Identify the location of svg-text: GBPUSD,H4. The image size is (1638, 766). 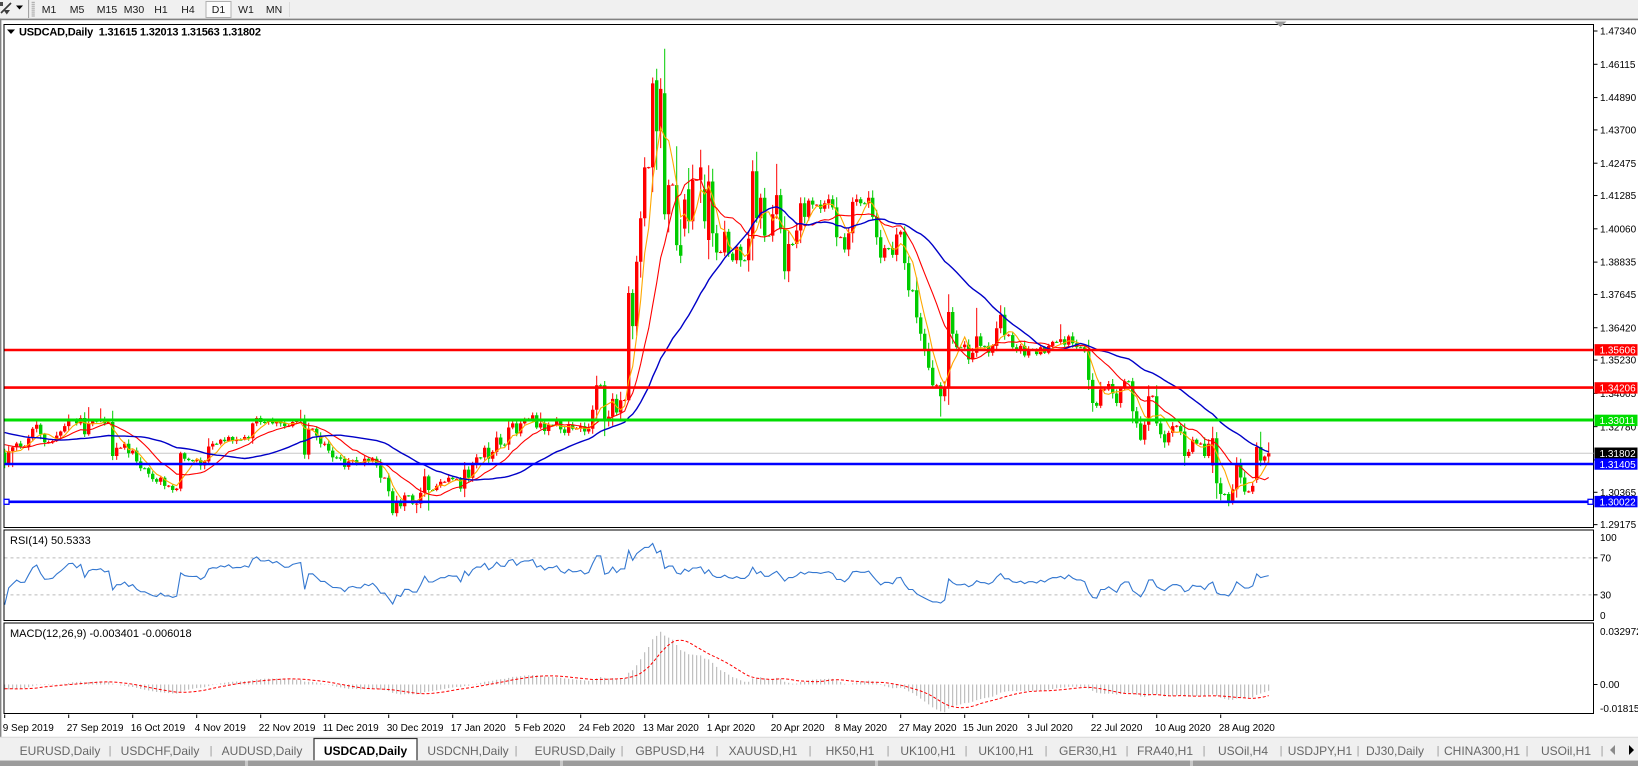
(670, 751).